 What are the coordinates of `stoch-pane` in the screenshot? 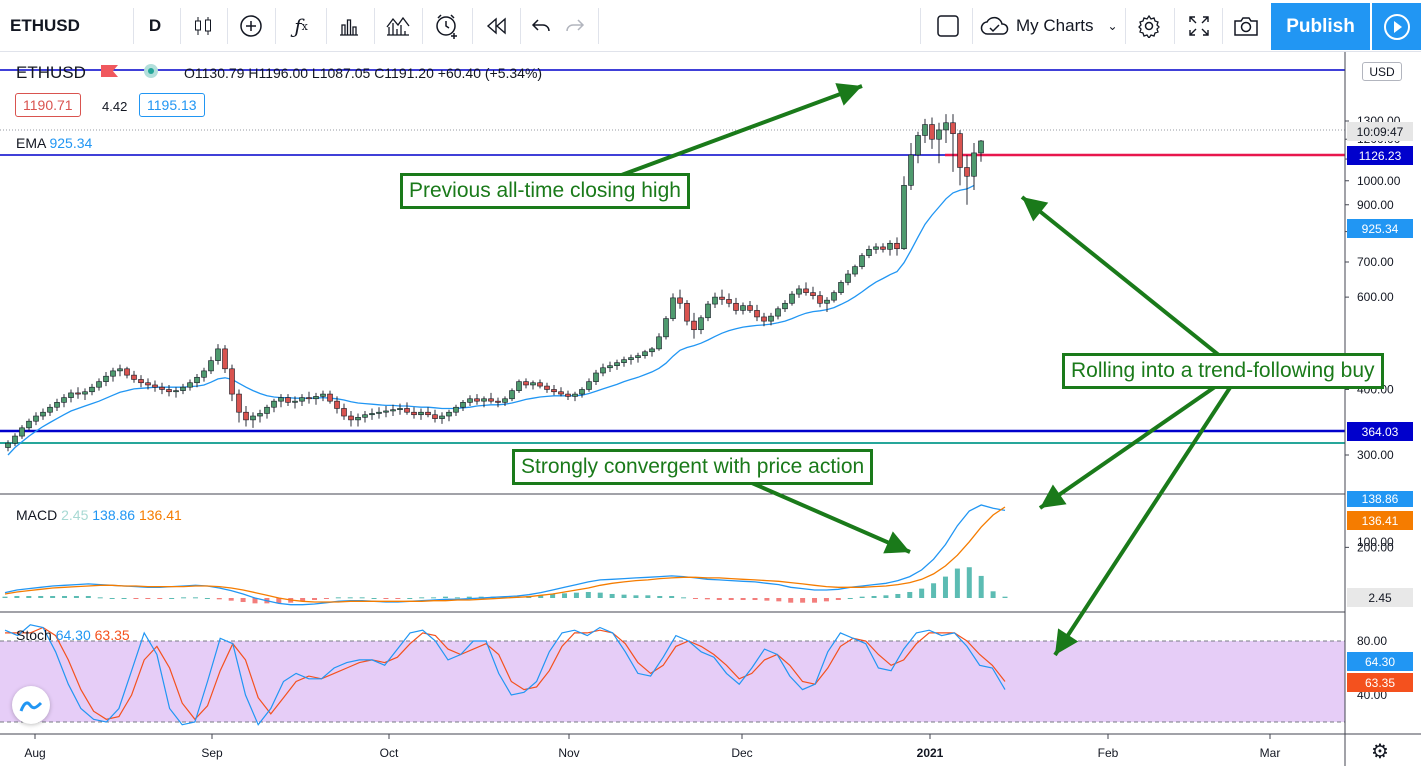 It's located at (505, 675).